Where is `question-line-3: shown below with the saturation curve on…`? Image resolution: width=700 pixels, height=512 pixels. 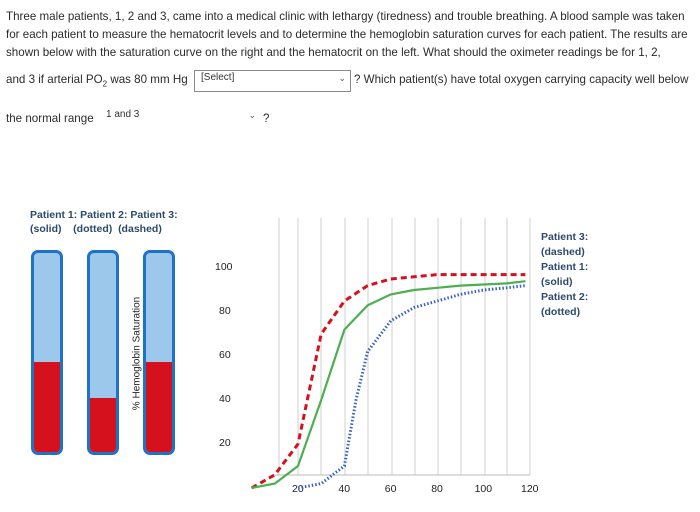
question-line-3: shown below with the saturation curve on… is located at coordinates (333, 52).